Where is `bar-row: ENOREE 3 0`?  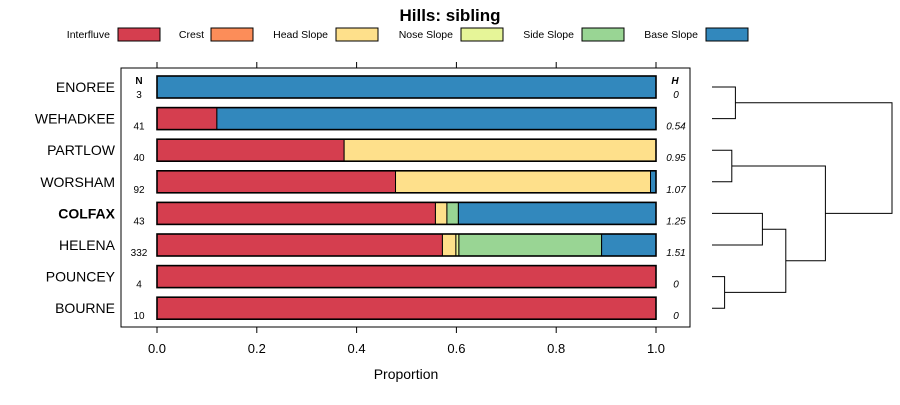 bar-row: ENOREE 3 0 is located at coordinates (367, 88).